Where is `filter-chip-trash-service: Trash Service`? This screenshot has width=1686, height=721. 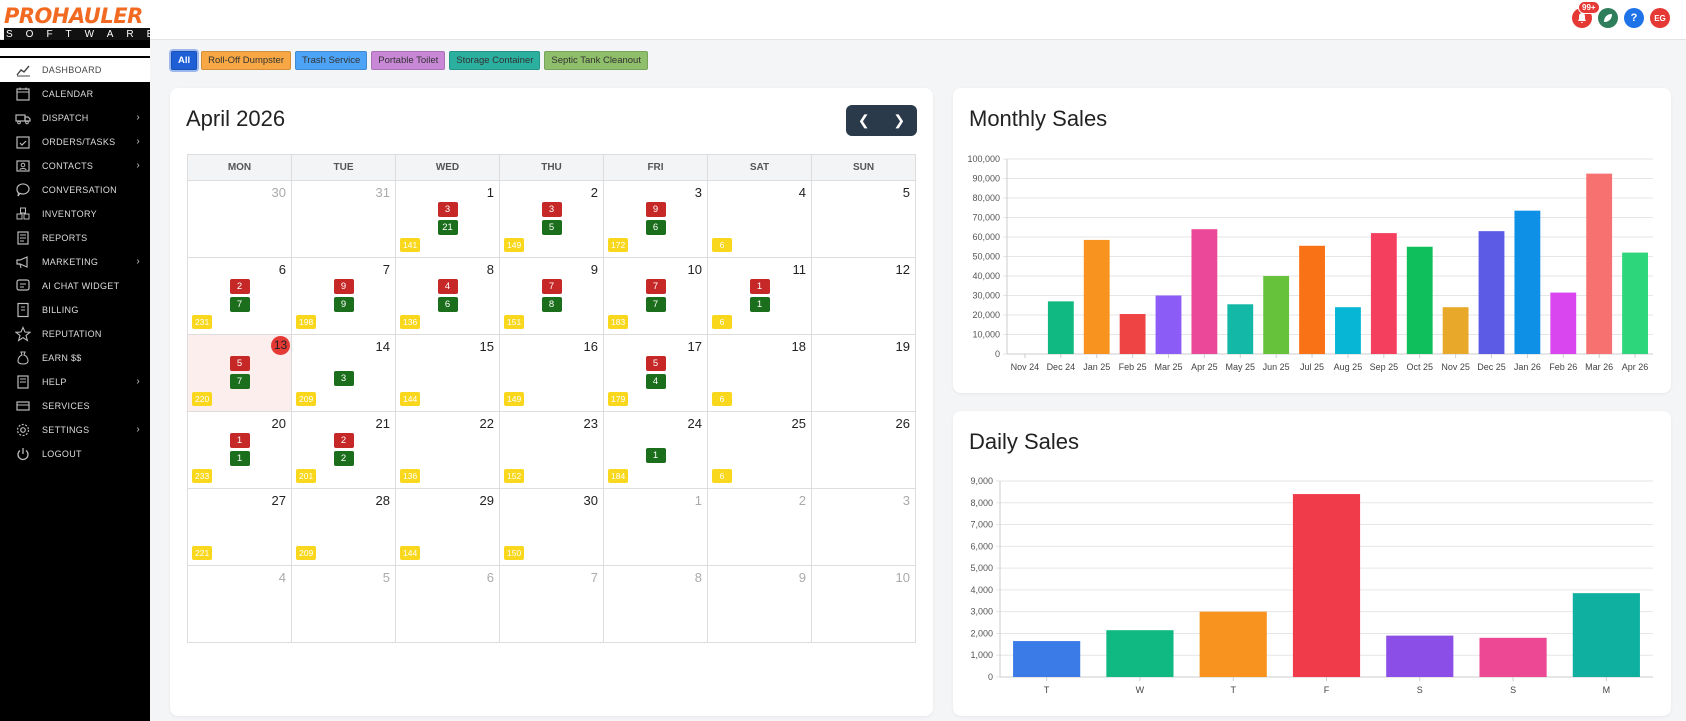
filter-chip-trash-service: Trash Service is located at coordinates (331, 60).